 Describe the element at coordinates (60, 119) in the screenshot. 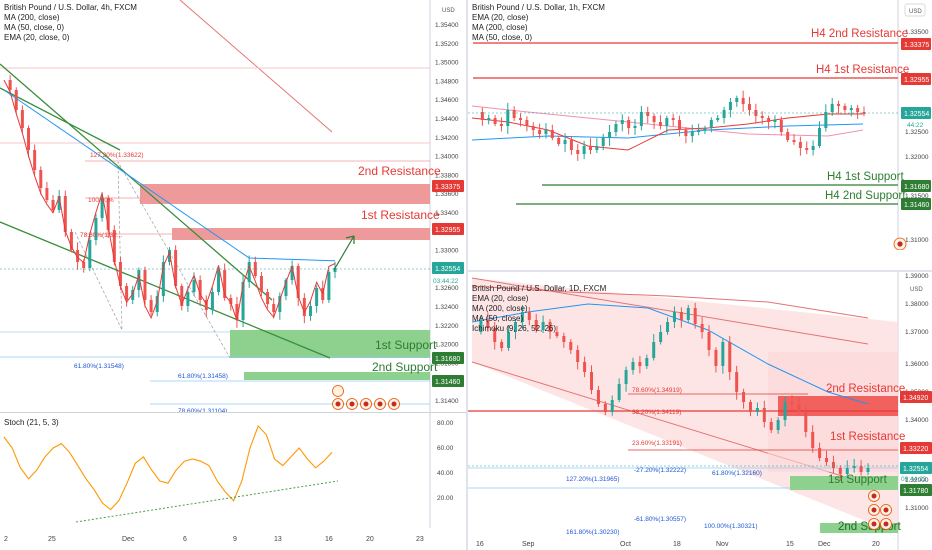

I see `h4-trendline-left` at that location.